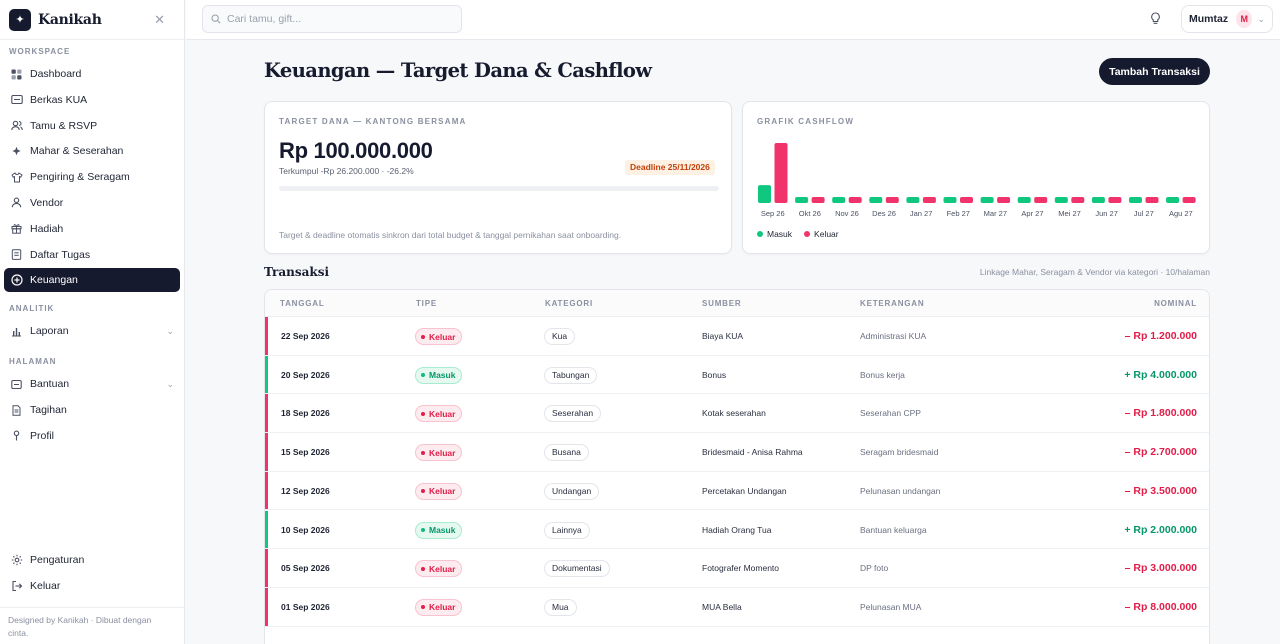 The width and height of the screenshot is (1280, 644). What do you see at coordinates (302, 303) in the screenshot?
I see `column-header-date: TANGGAL` at bounding box center [302, 303].